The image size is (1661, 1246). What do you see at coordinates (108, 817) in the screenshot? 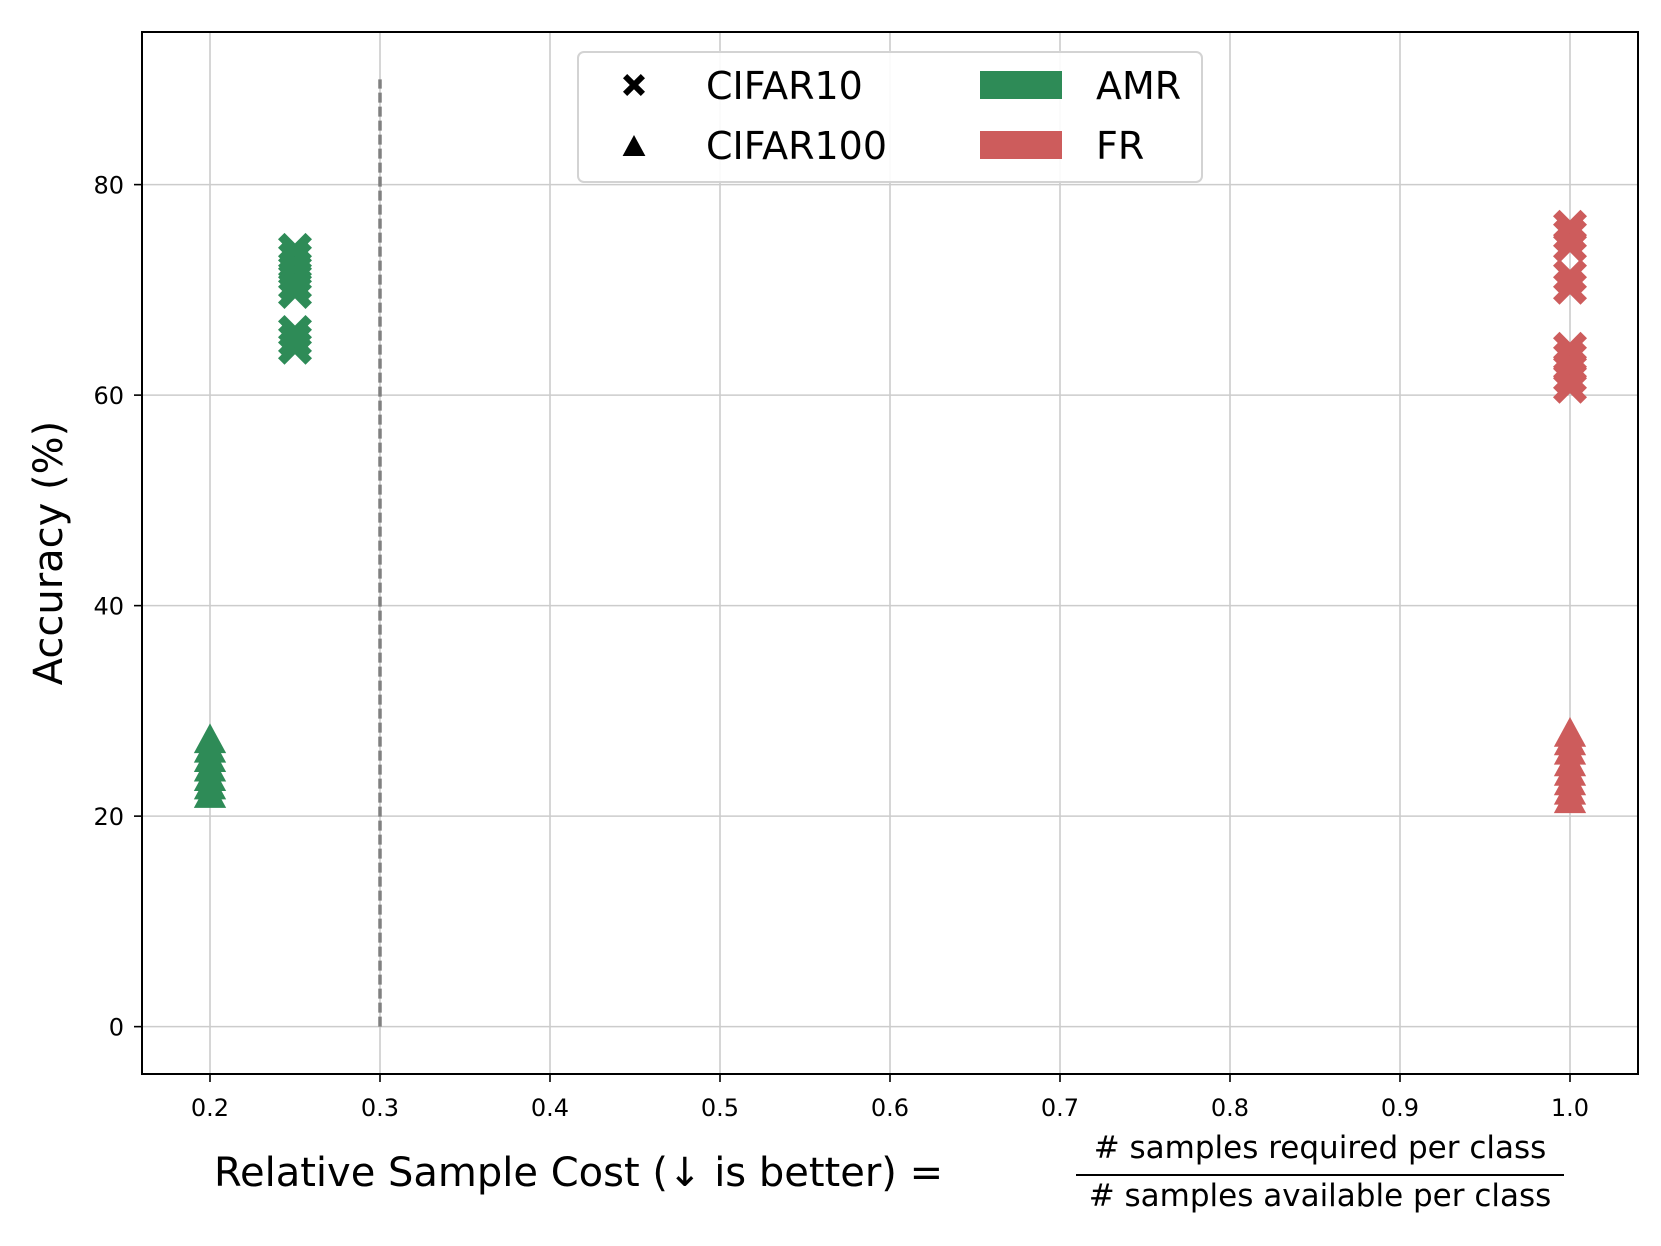
I see `y-tick-label: 20` at bounding box center [108, 817].